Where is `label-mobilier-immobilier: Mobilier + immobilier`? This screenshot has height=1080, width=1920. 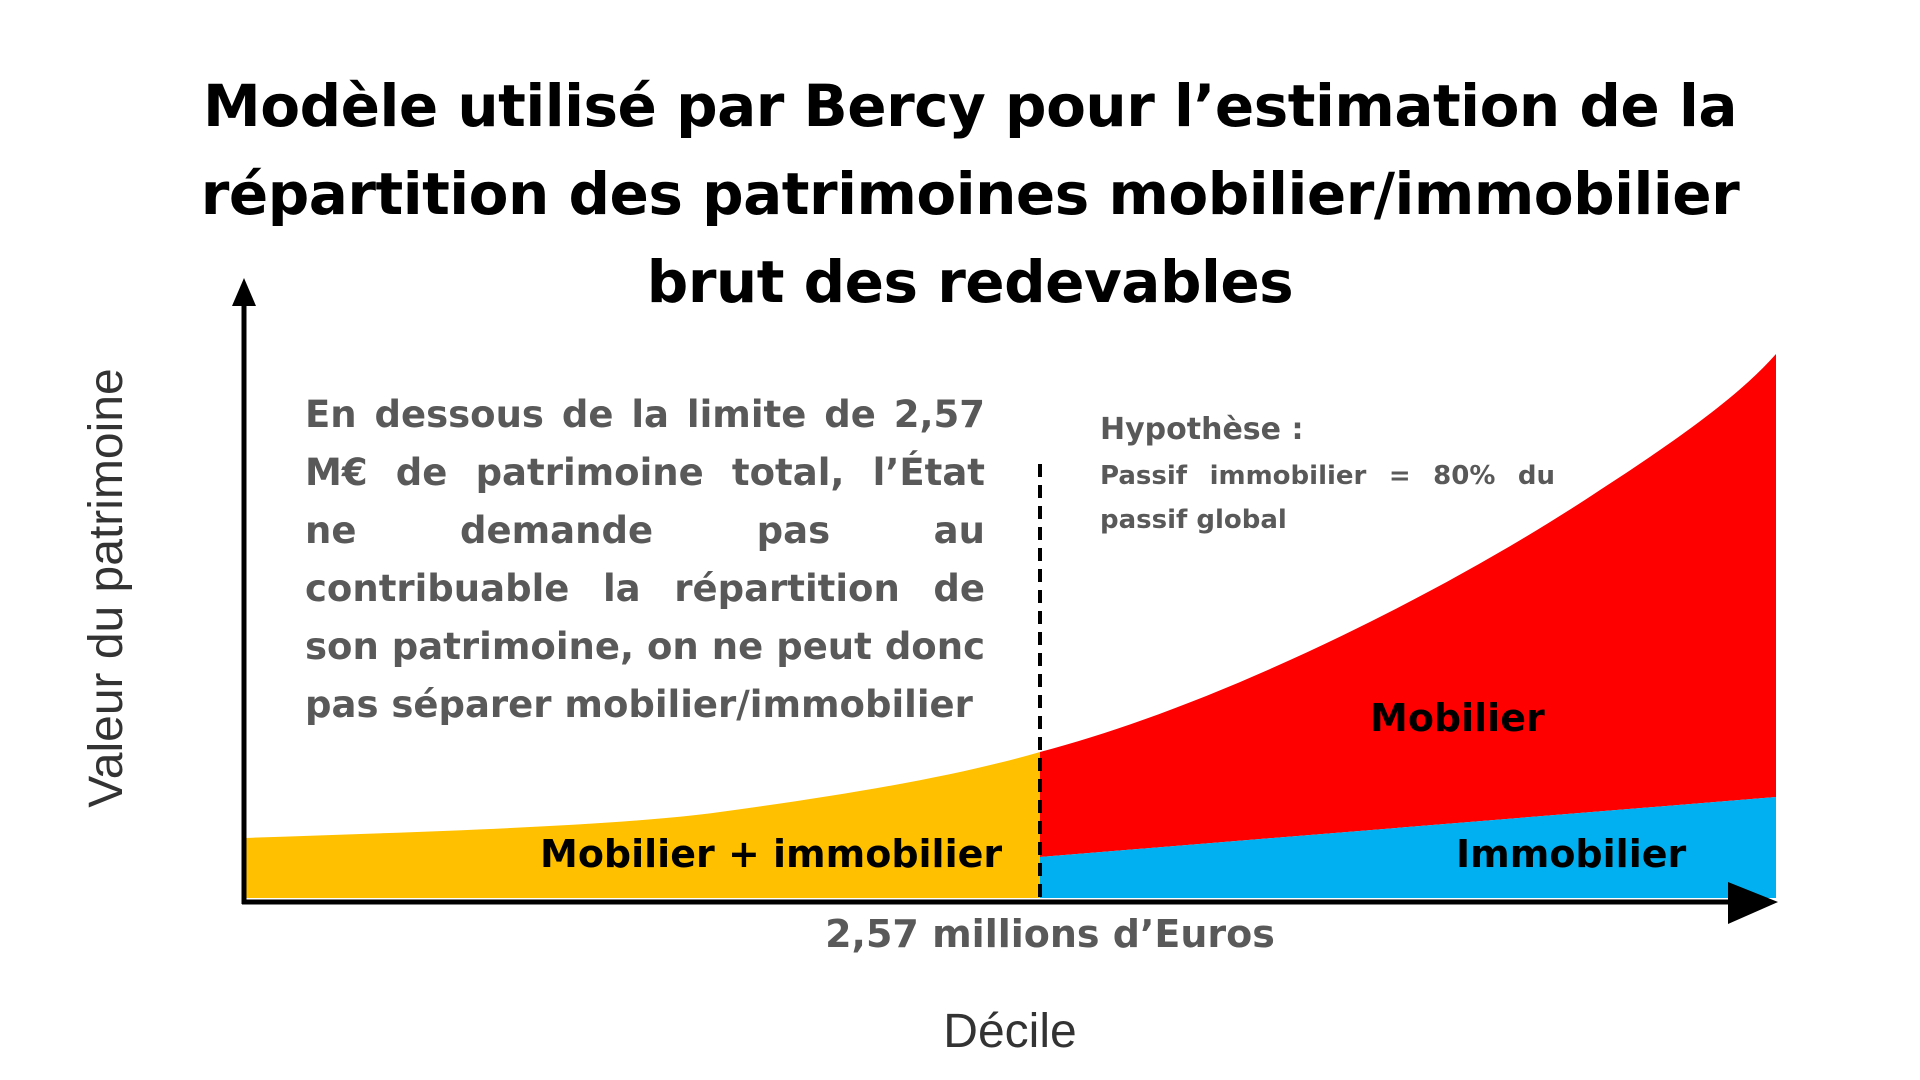
label-mobilier-immobilier: Mobilier + immobilier is located at coordinates (771, 854).